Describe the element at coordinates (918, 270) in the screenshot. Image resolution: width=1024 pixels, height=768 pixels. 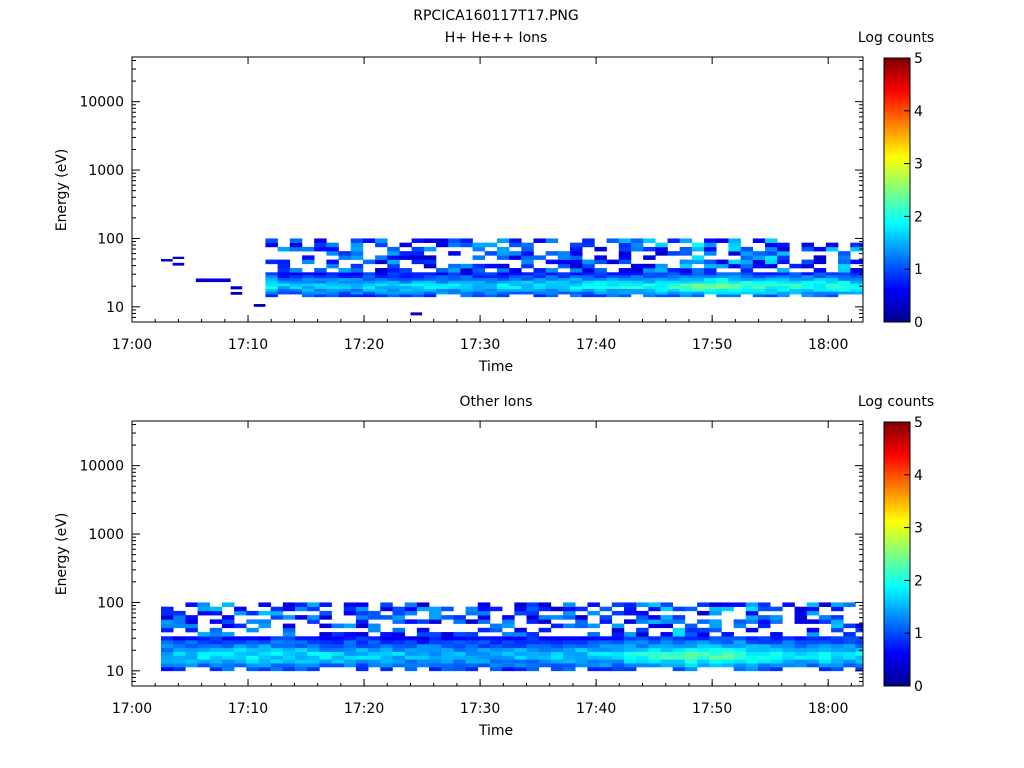
I see `colorbar-tick-label: 1` at that location.